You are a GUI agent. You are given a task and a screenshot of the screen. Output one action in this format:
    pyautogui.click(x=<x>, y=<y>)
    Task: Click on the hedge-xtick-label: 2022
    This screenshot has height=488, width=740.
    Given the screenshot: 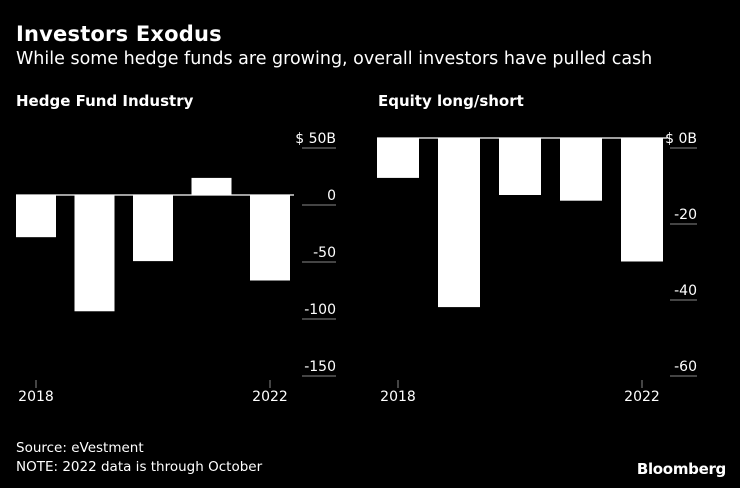 What is the action you would take?
    pyautogui.click(x=270, y=397)
    